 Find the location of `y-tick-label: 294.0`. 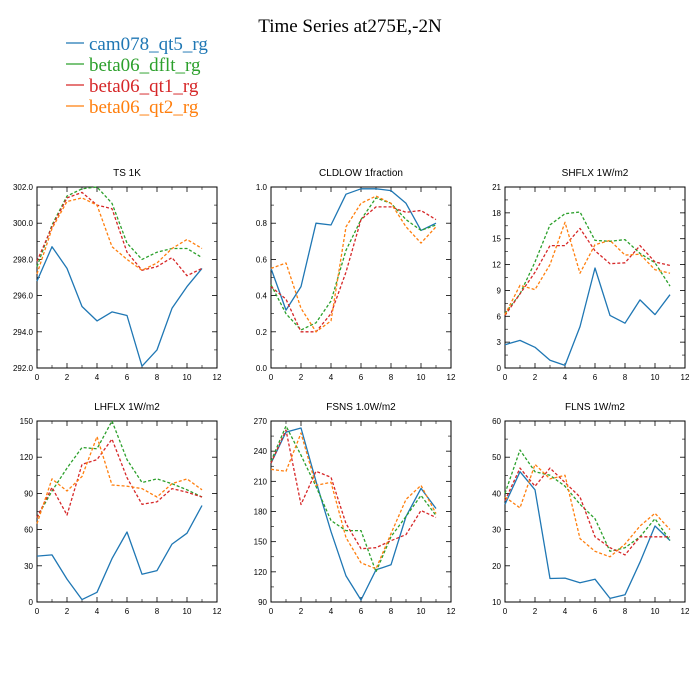

y-tick-label: 294.0 is located at coordinates (23, 332).